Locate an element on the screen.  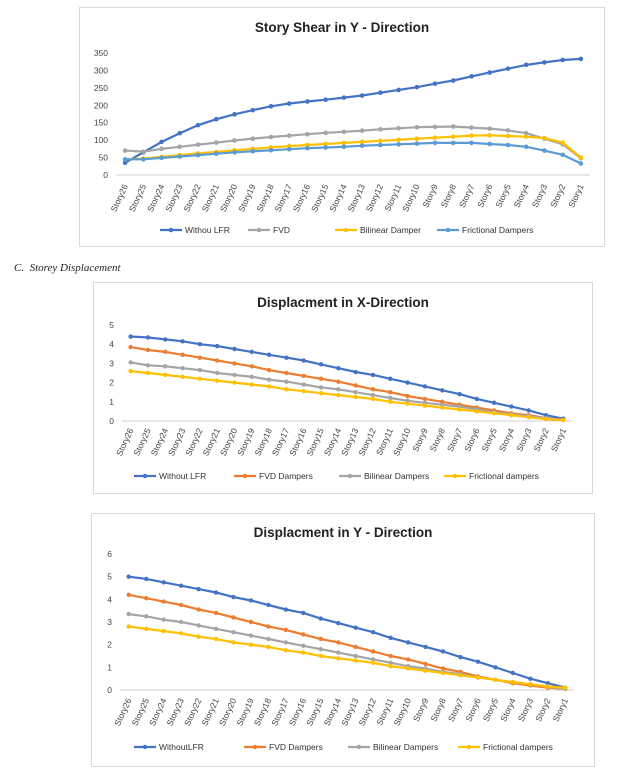
chart-title: Displacment in Y - Direction is located at coordinates (343, 532).